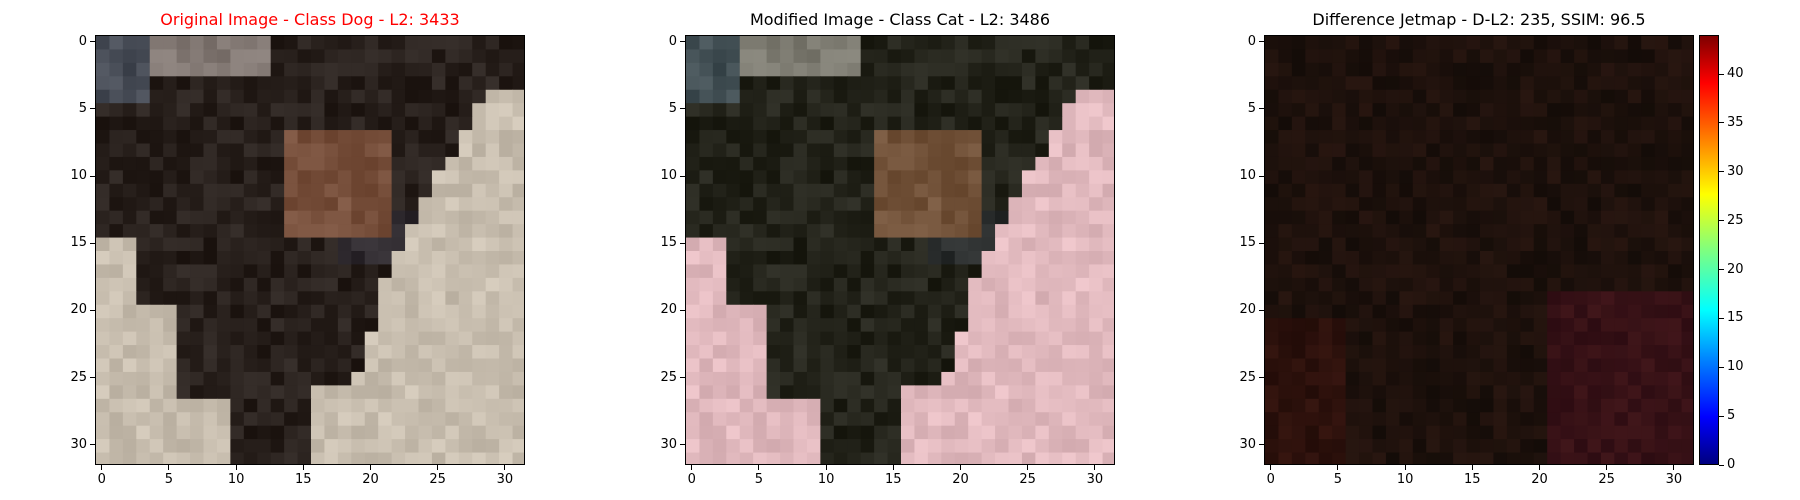 The width and height of the screenshot is (1800, 500). Describe the element at coordinates (1674, 467) in the screenshot. I see `x-tick` at that location.